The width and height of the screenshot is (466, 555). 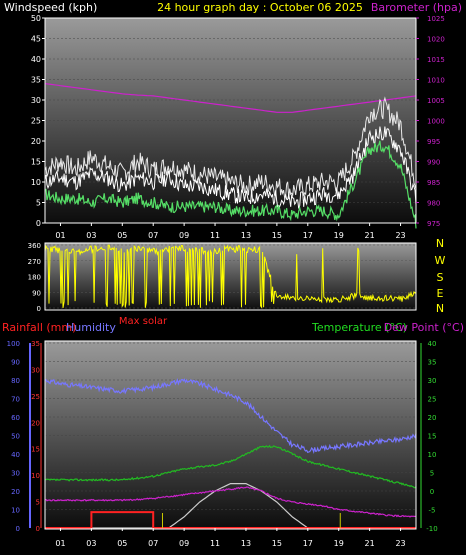 I want to click on humidity-tick-label: 20, so click(x=15, y=492).